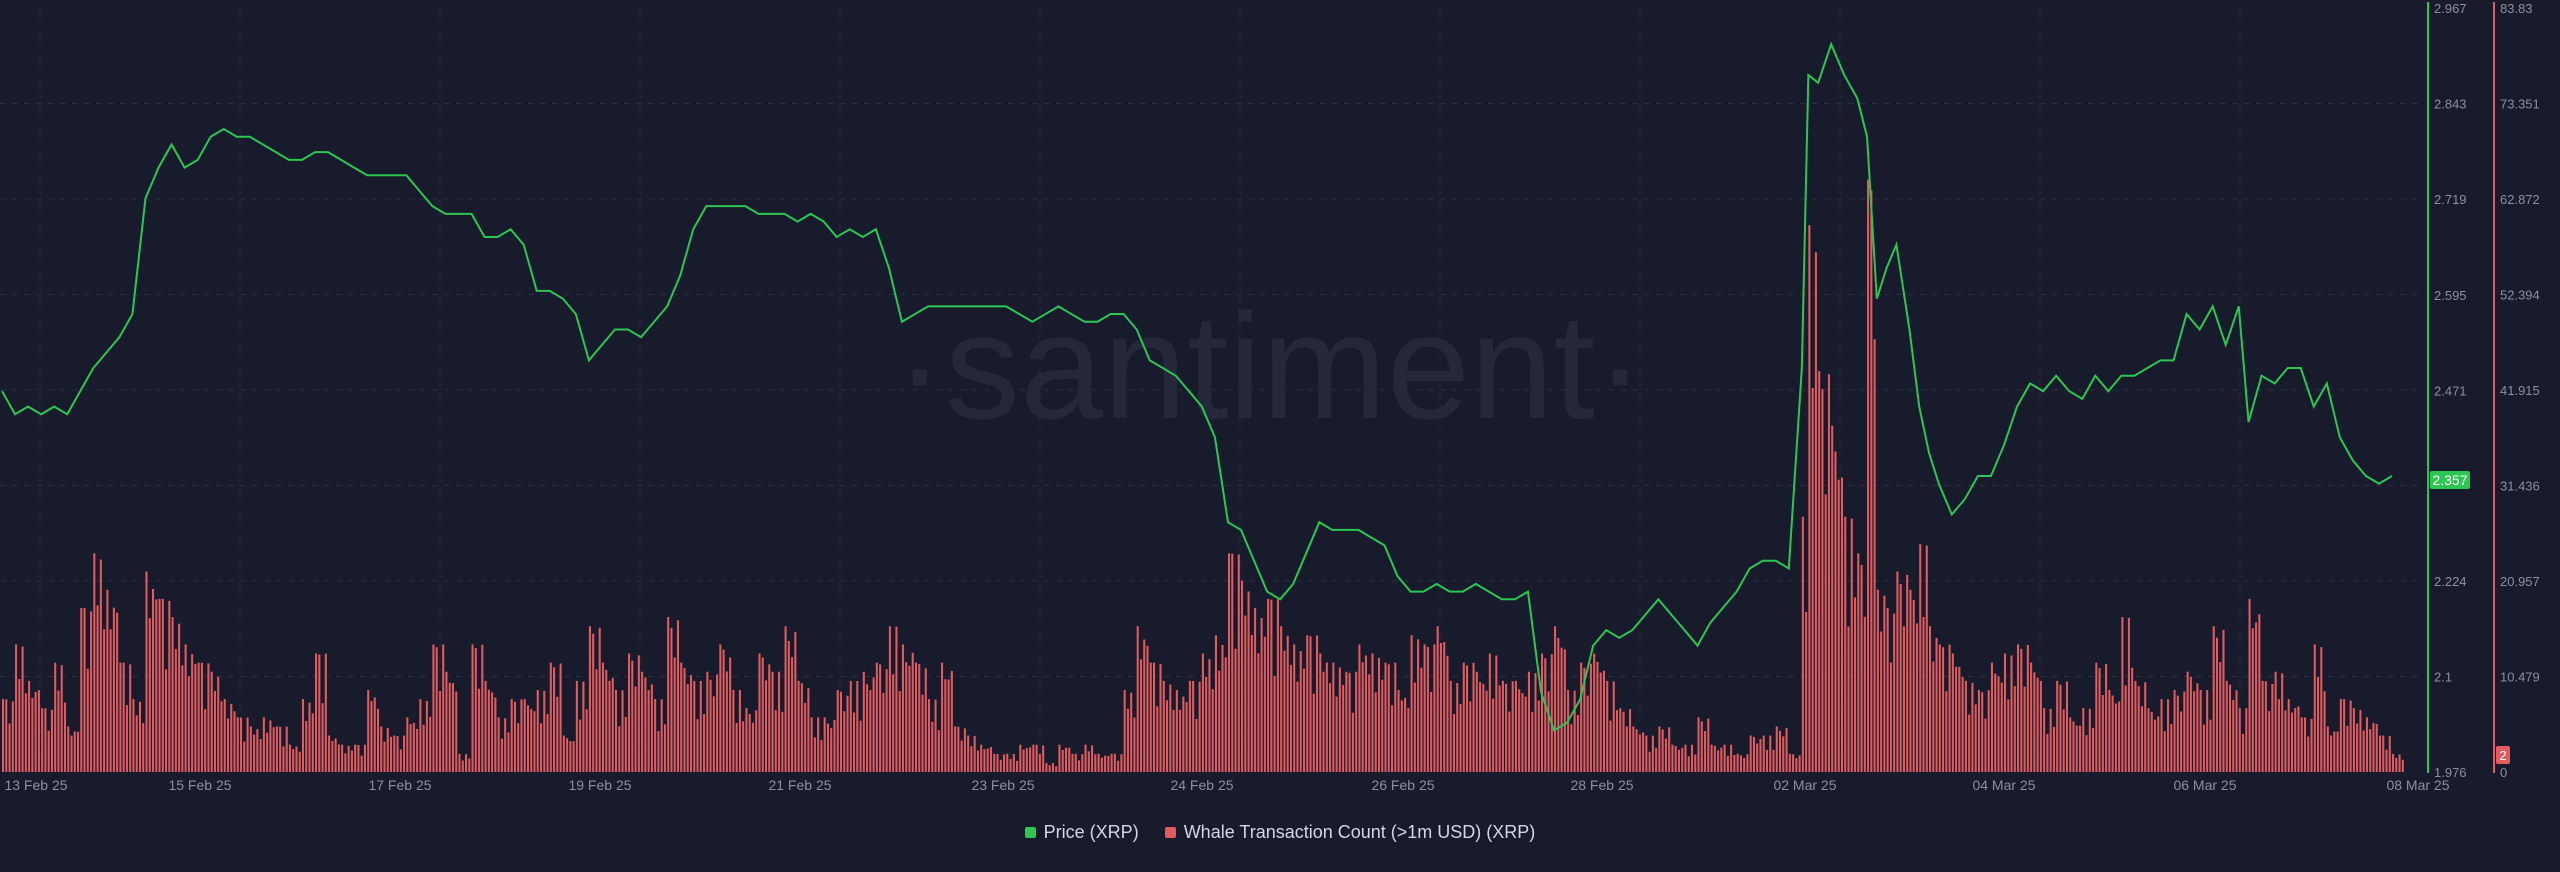  I want to click on x-tick-label: 24 Feb 25, so click(1201, 785).